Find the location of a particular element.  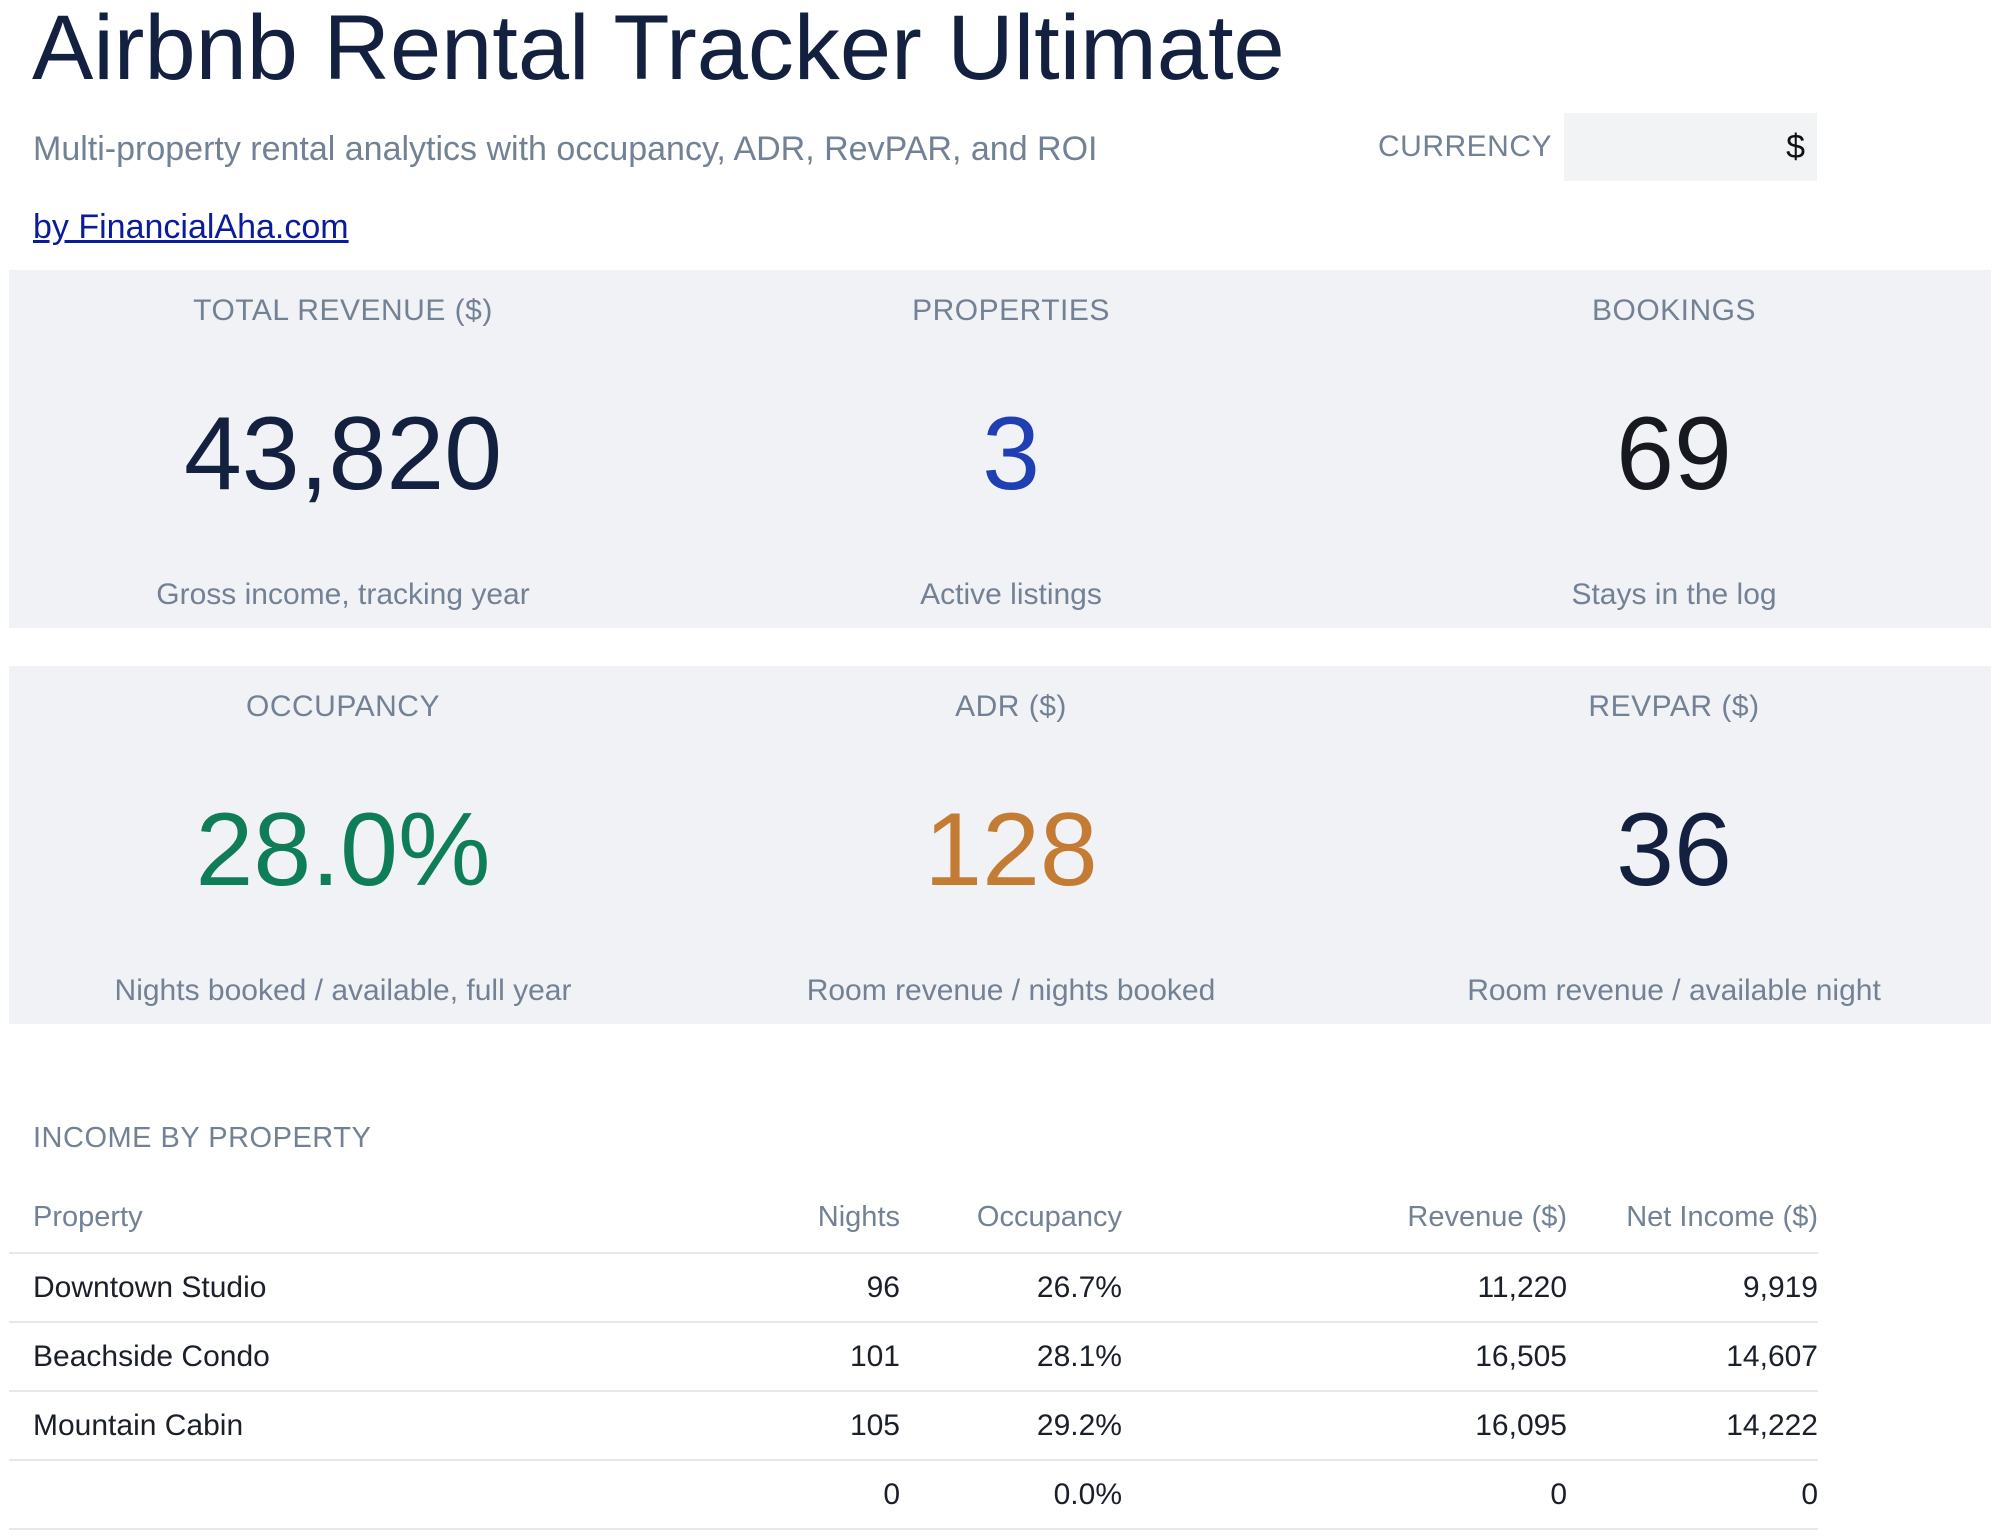

kpi-description: Room revenue / available night is located at coordinates (1674, 990).